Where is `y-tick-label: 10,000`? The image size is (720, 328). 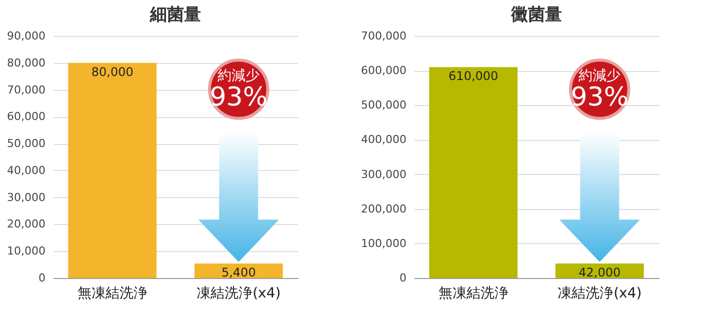 y-tick-label: 10,000 is located at coordinates (26, 251).